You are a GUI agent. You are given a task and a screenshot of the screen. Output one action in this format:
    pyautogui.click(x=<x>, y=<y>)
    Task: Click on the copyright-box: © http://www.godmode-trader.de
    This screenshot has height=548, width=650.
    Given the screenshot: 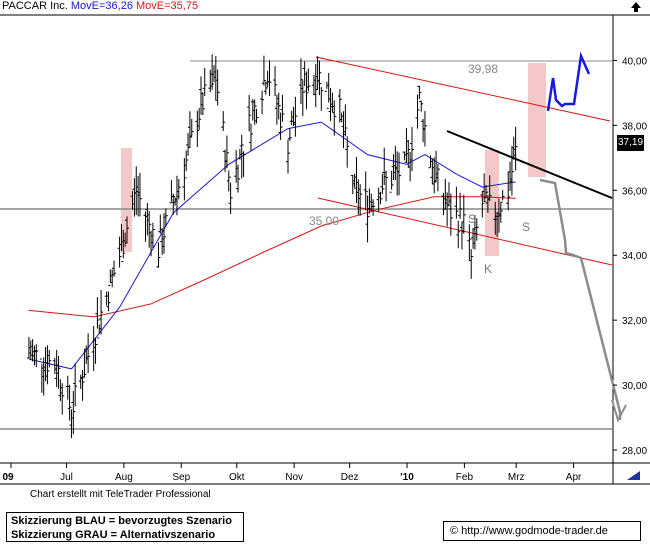 What is the action you would take?
    pyautogui.click(x=542, y=531)
    